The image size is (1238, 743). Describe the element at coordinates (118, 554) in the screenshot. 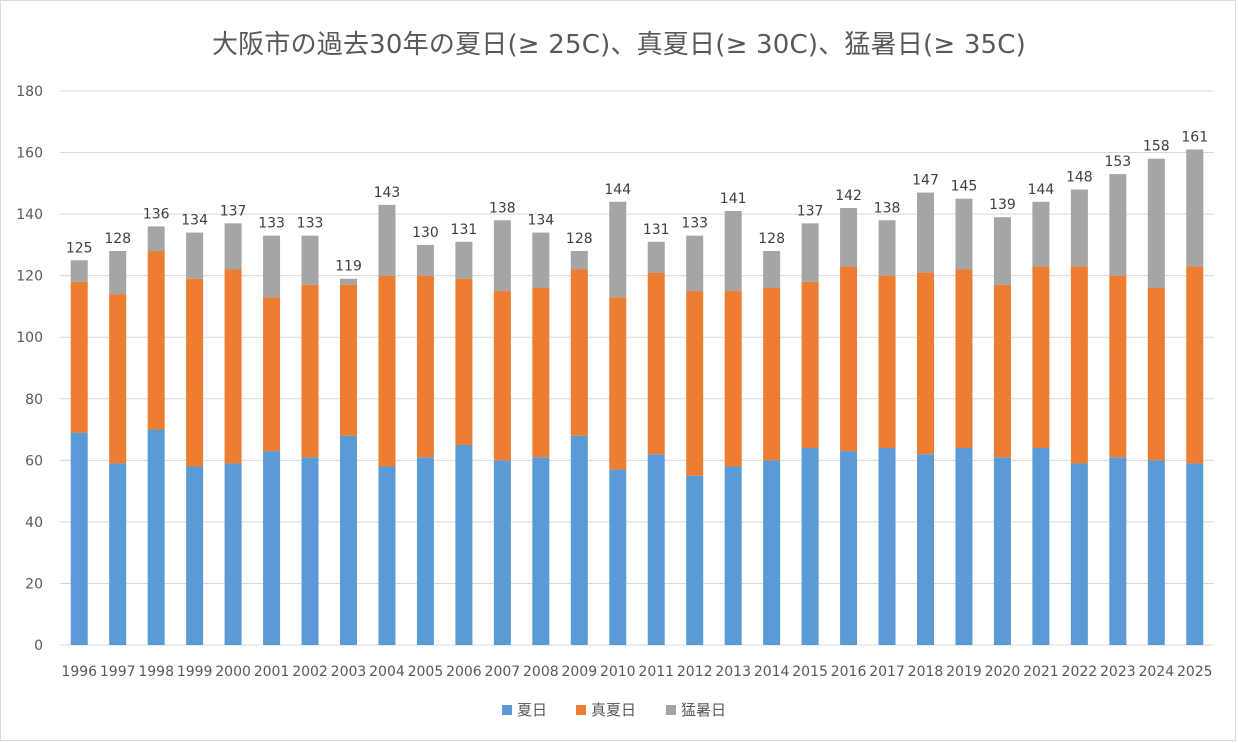

I see `bar-segment-夏日-1997` at that location.